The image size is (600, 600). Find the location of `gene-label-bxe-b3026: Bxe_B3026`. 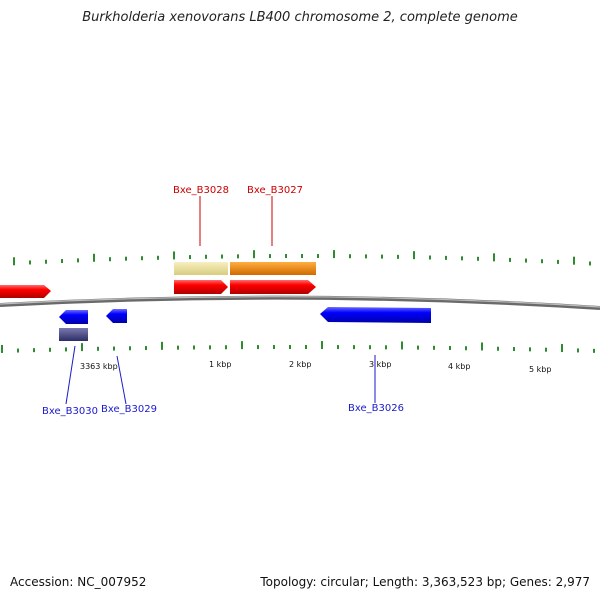

gene-label-bxe-b3026: Bxe_B3026 is located at coordinates (376, 408).